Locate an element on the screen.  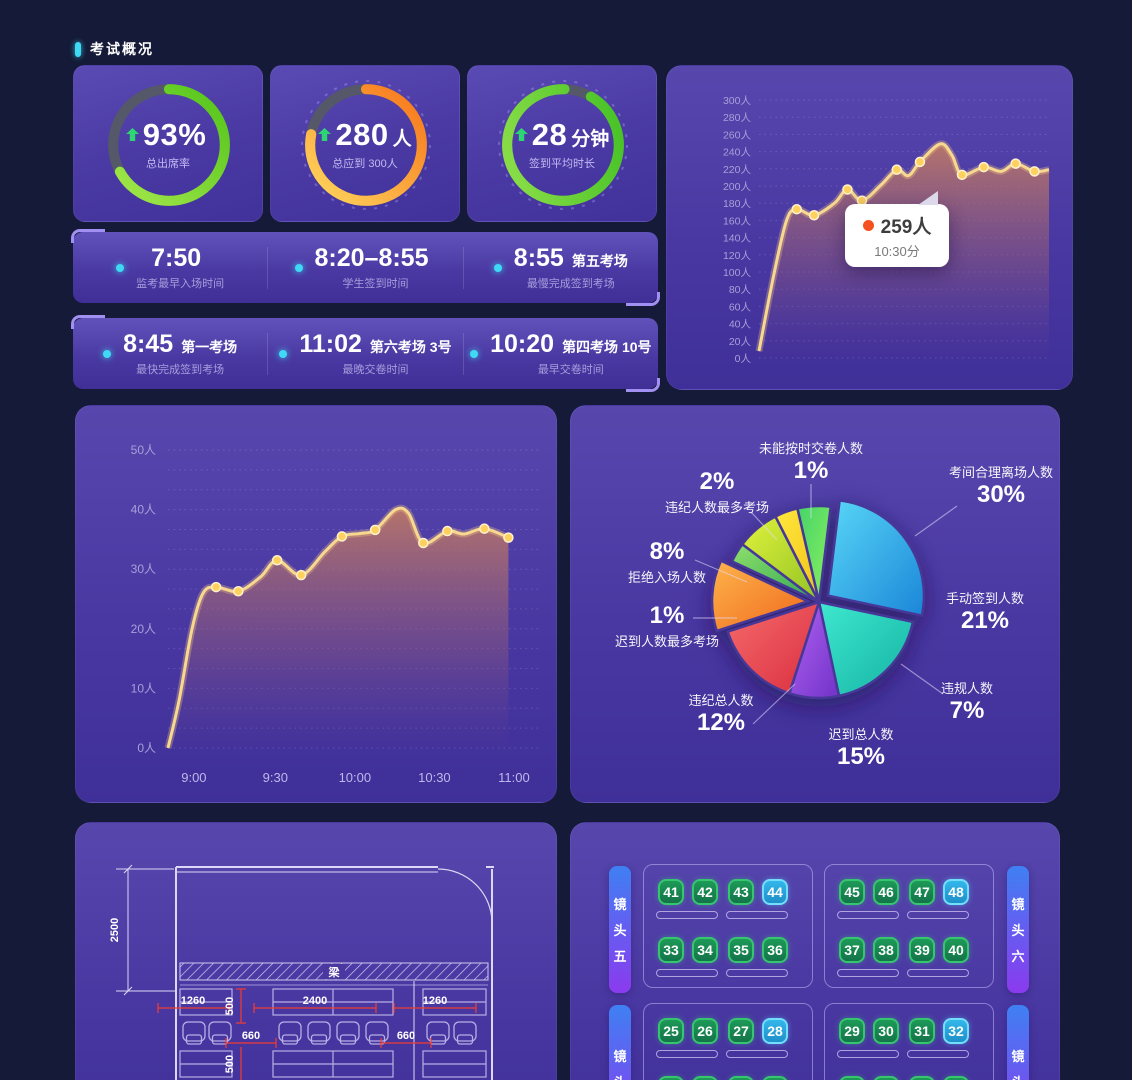
svg-text: 220人 is located at coordinates (737, 170).